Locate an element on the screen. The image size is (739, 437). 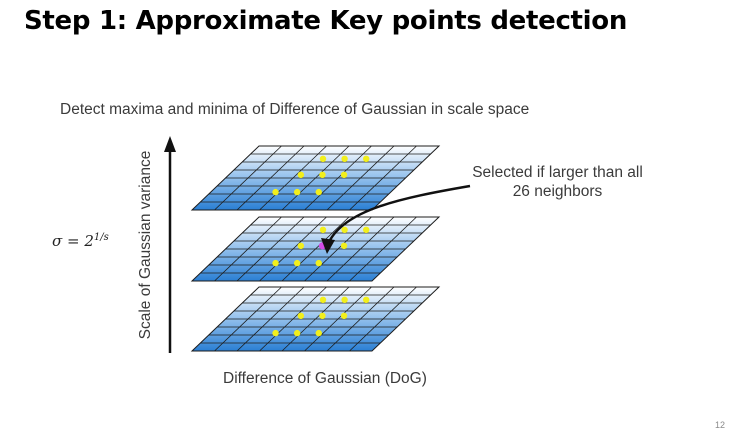
slide-title: Step 1: Approximate Key points detection is located at coordinates (326, 21).